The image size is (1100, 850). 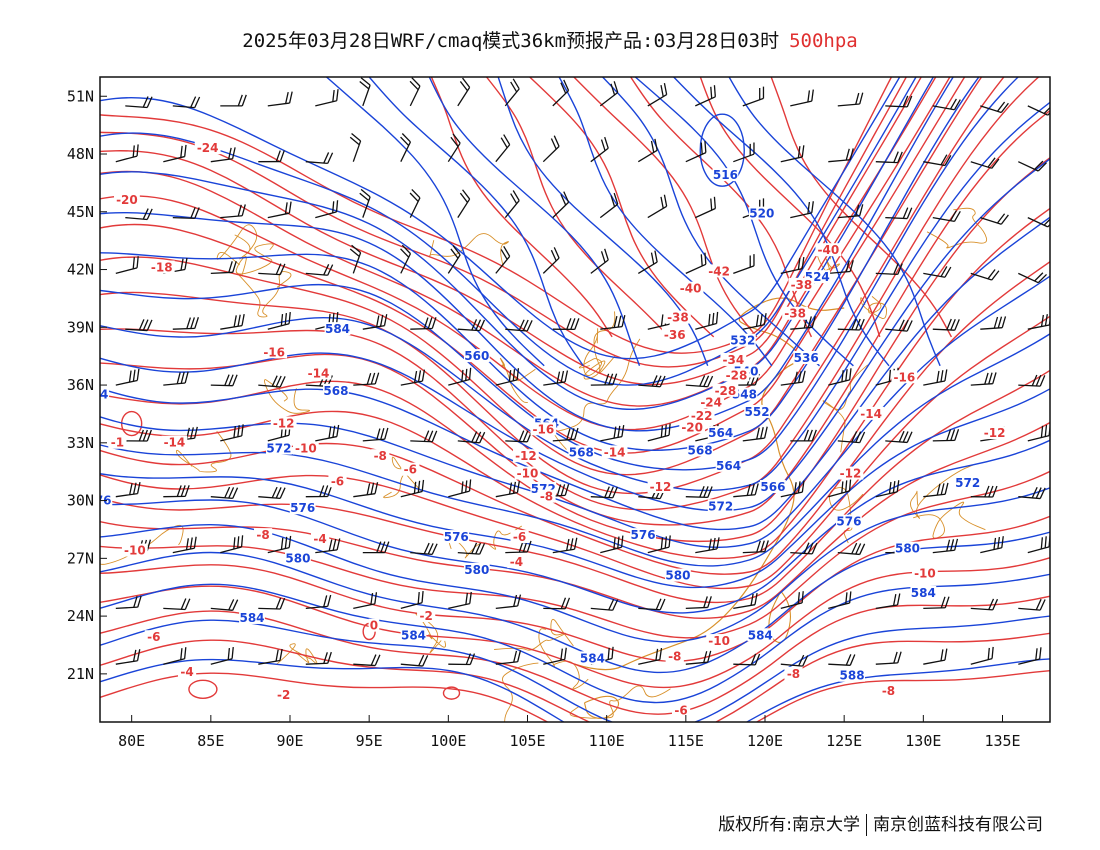 I want to click on lon-tick-label: 90E, so click(x=289, y=741).